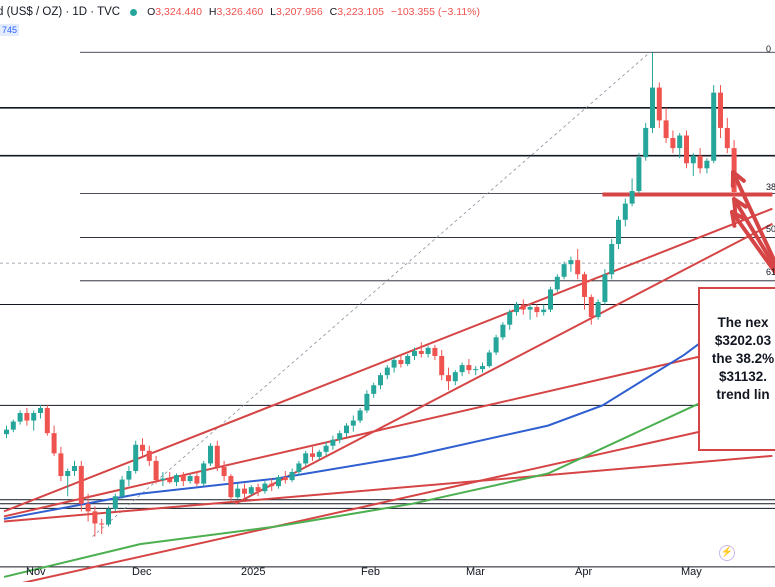 This screenshot has width=775, height=587. I want to click on callout-line: trend lin, so click(743, 394).